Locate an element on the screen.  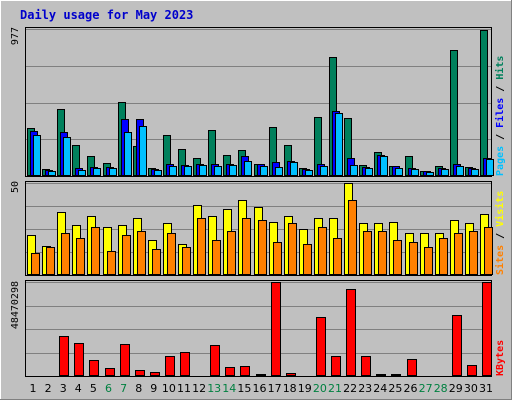
day-label-10: 10 is located at coordinates (169, 388).